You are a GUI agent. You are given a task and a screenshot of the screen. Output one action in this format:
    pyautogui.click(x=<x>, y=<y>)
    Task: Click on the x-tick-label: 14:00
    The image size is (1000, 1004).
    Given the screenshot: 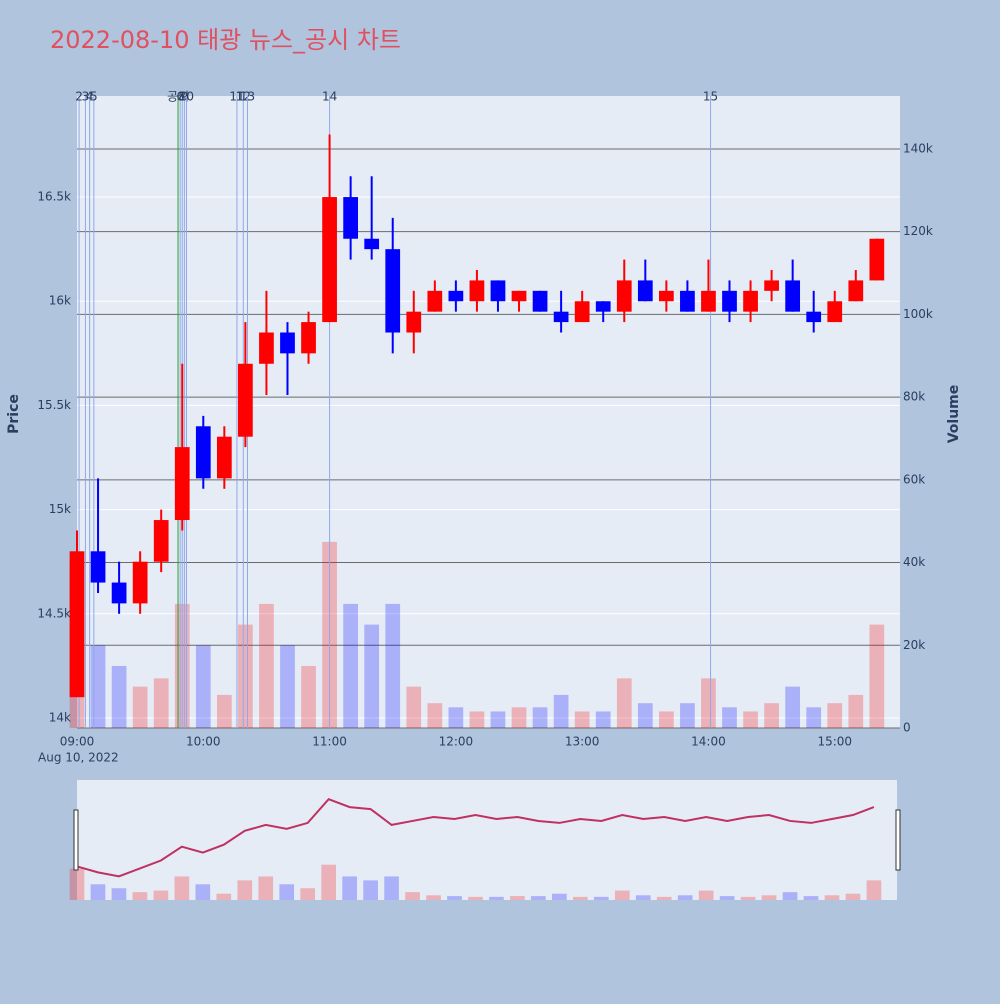 What is the action you would take?
    pyautogui.click(x=708, y=742)
    